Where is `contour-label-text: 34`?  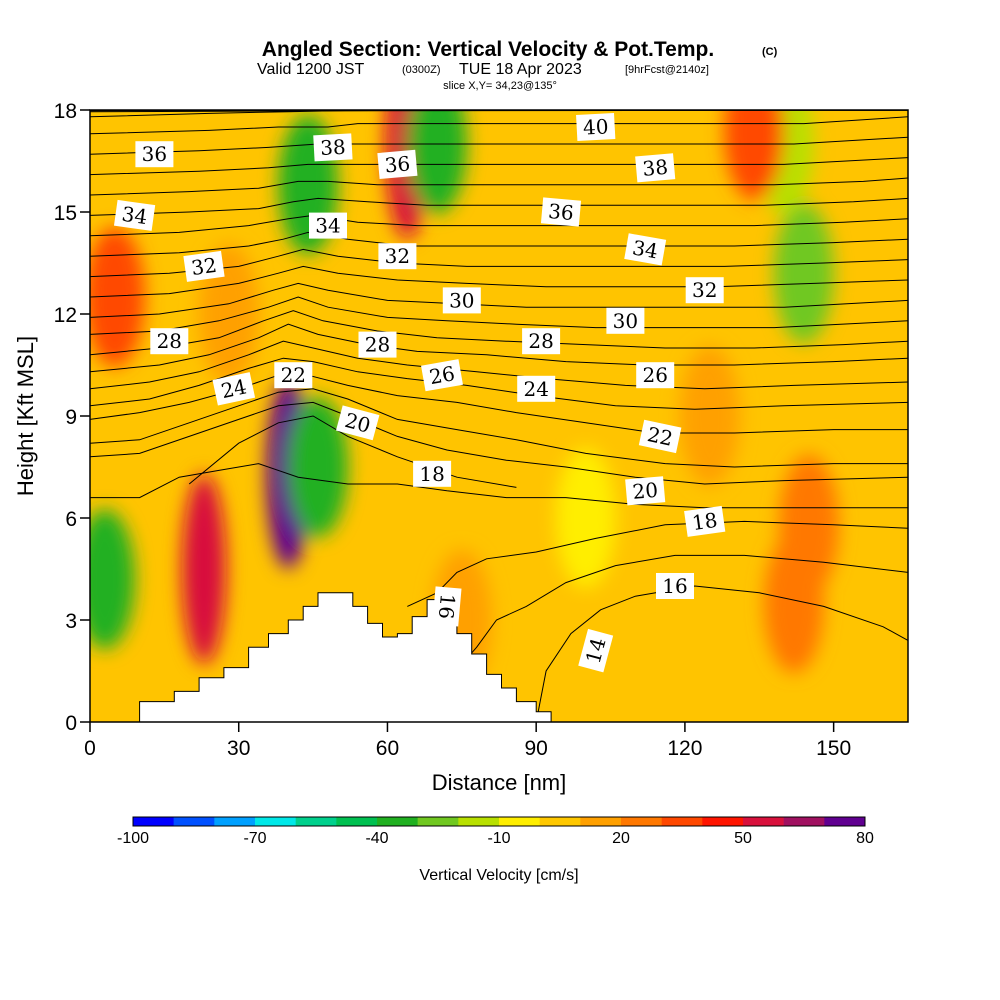 contour-label-text: 34 is located at coordinates (327, 226).